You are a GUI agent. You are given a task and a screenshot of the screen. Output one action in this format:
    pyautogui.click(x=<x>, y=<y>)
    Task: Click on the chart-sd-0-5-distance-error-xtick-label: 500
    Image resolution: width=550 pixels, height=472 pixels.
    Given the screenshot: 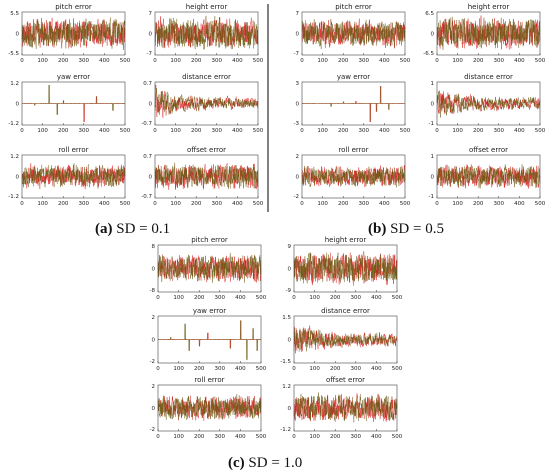 What is the action you would take?
    pyautogui.click(x=540, y=131)
    